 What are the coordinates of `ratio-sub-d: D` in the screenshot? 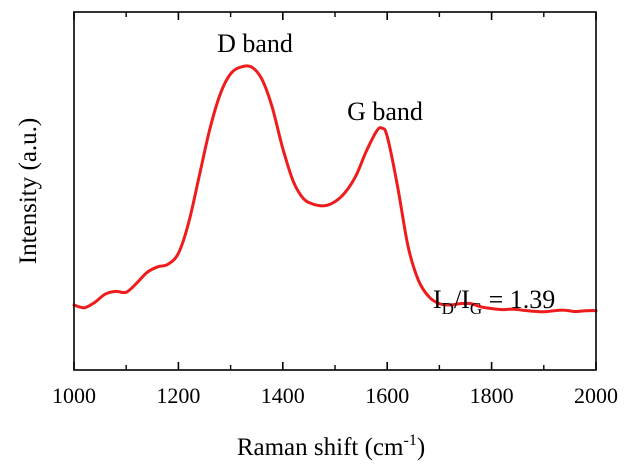 It's located at (448, 308).